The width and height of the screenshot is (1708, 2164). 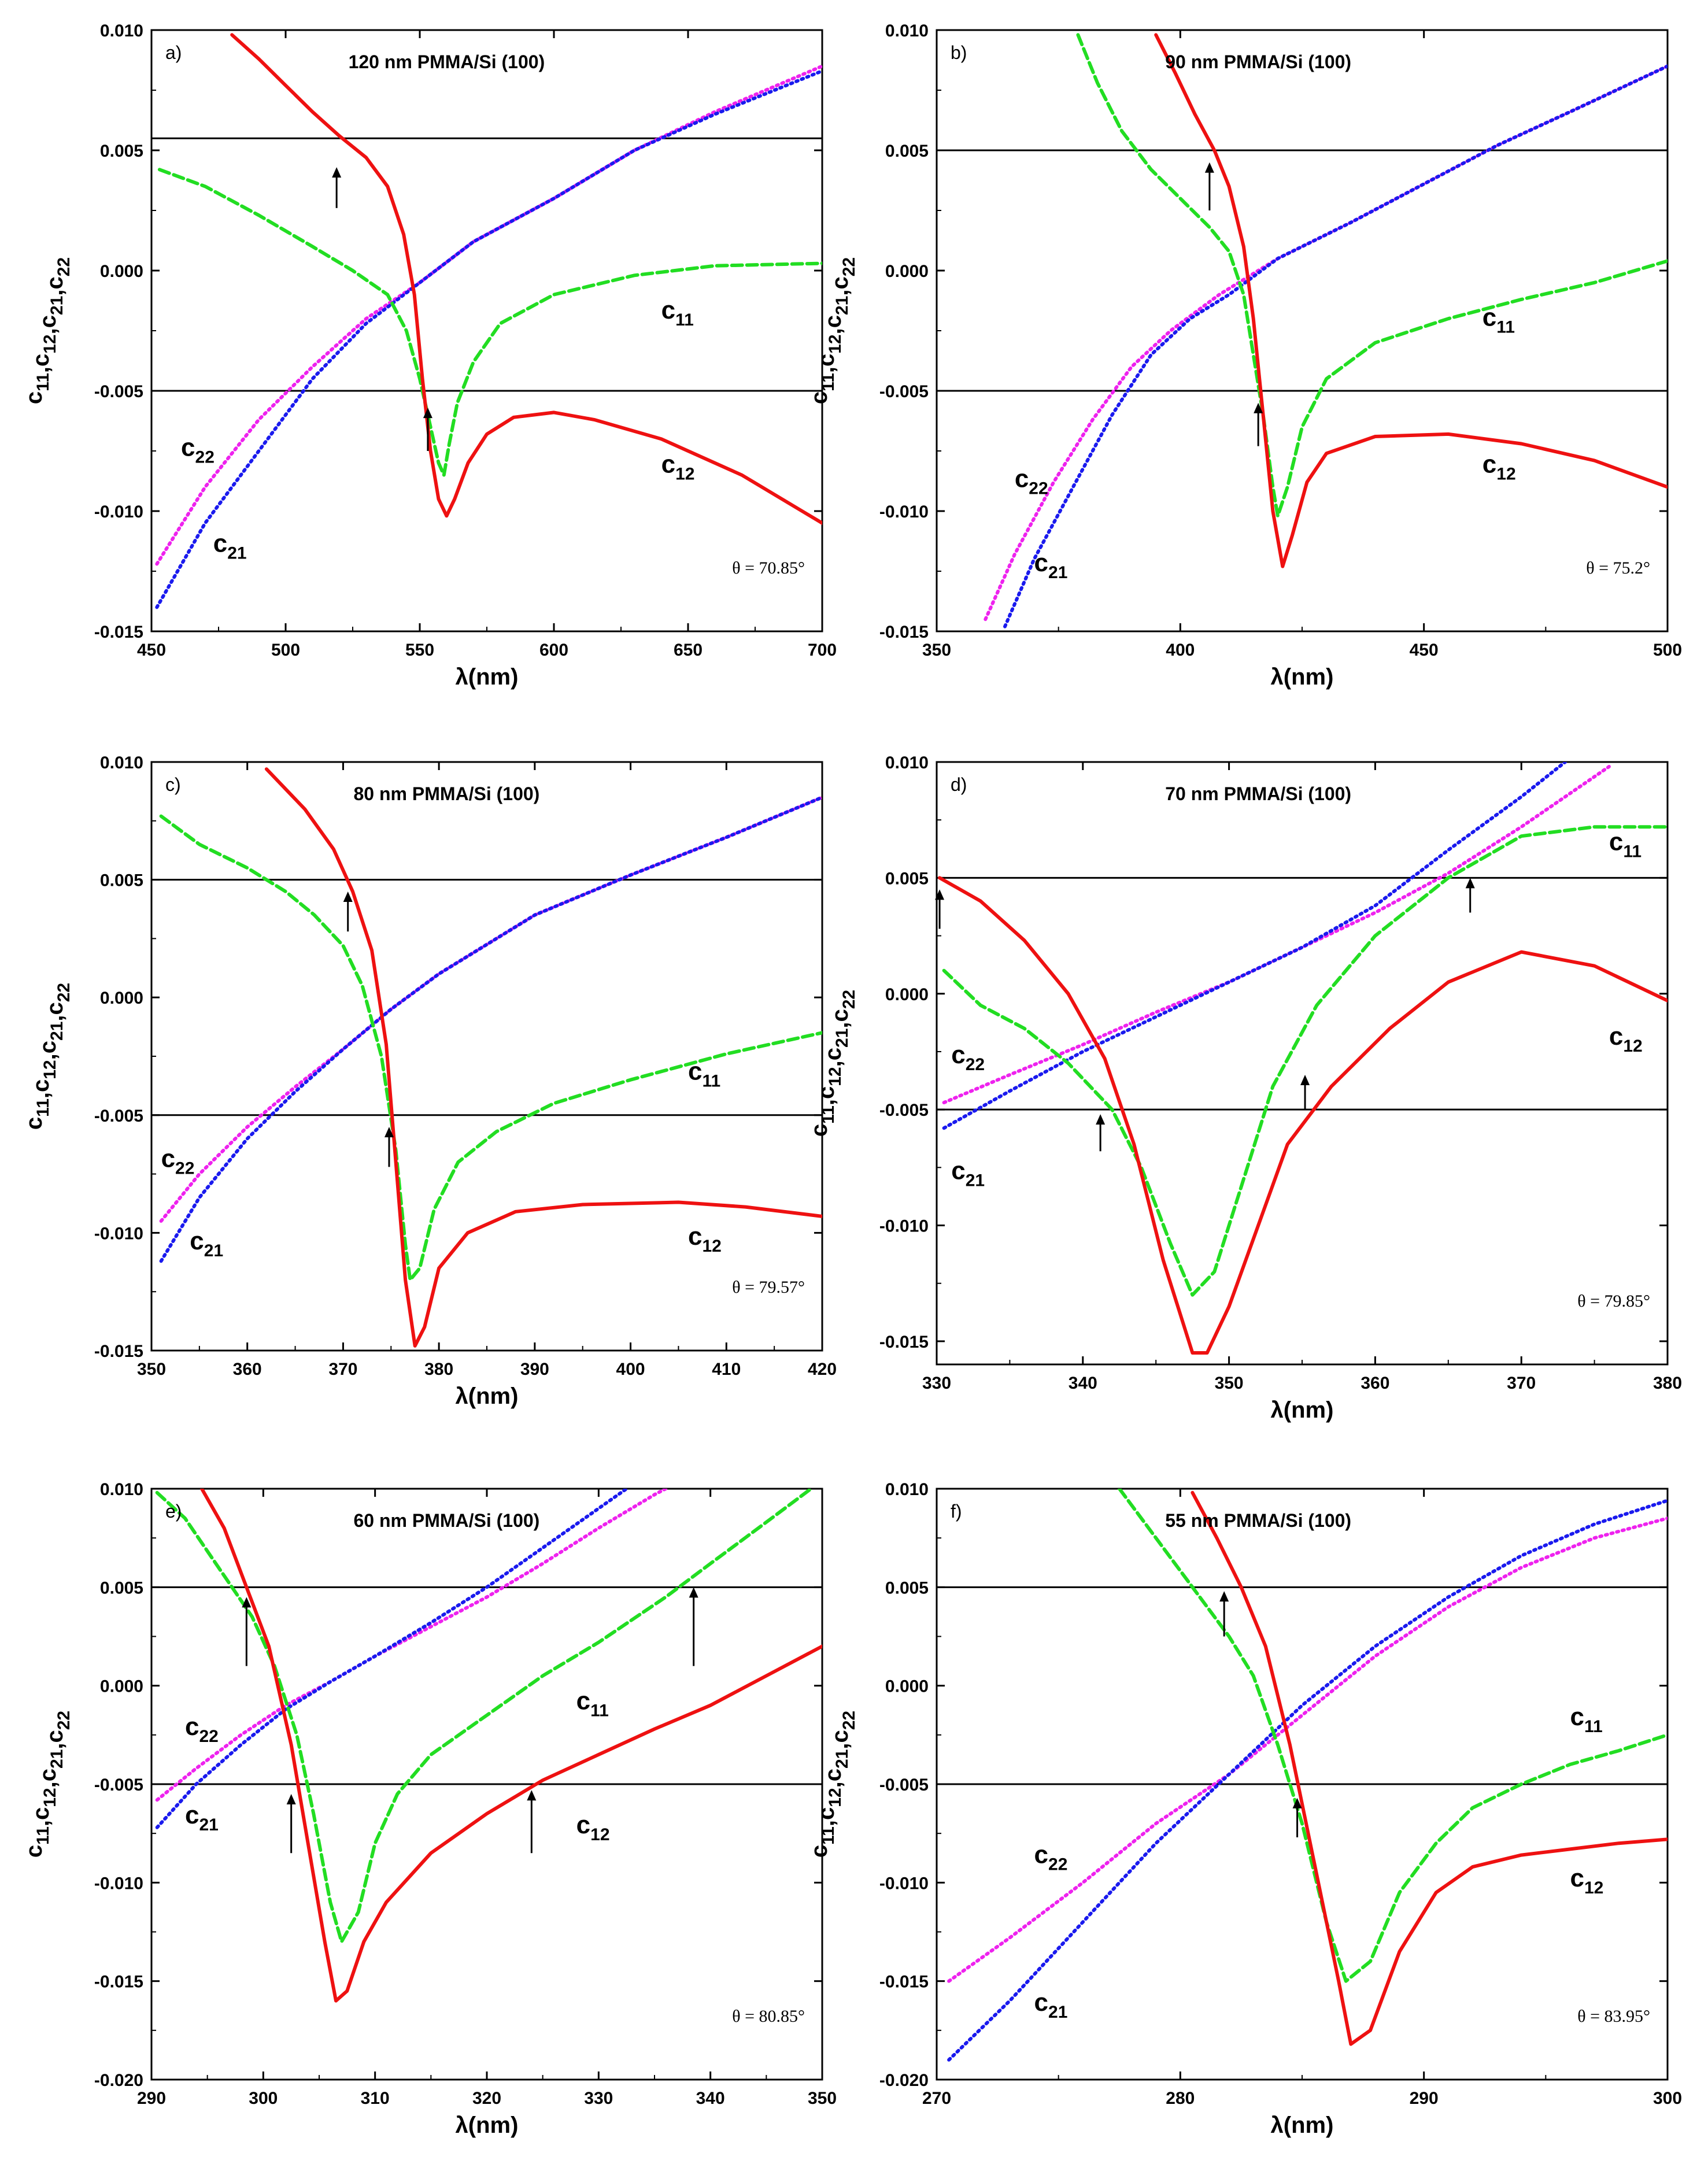 I want to click on panel-letter: a), so click(x=173, y=52).